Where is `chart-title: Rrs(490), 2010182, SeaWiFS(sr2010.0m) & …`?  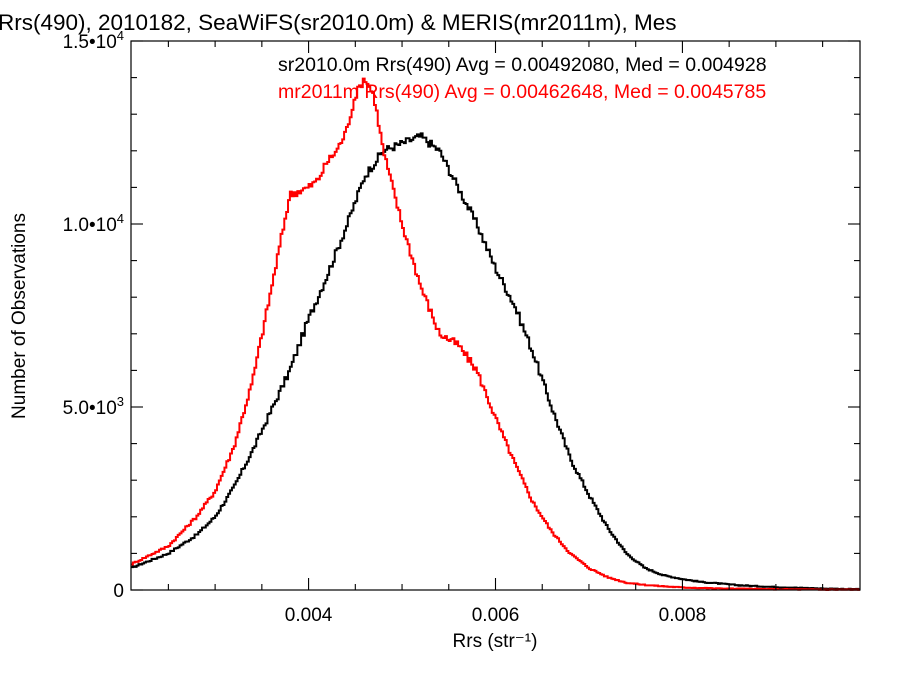 chart-title: Rrs(490), 2010182, SeaWiFS(sr2010.0m) & … is located at coordinates (338, 22).